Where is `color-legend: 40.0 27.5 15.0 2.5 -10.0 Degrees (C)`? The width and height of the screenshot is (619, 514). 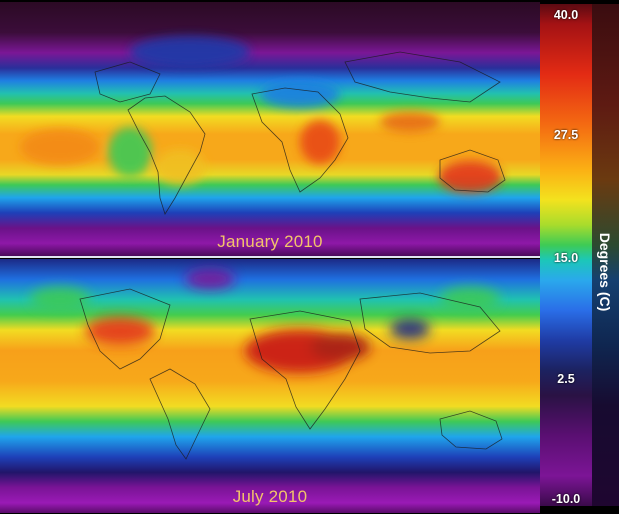
color-legend: 40.0 27.5 15.0 2.5 -10.0 Degrees (C) is located at coordinates (579, 257).